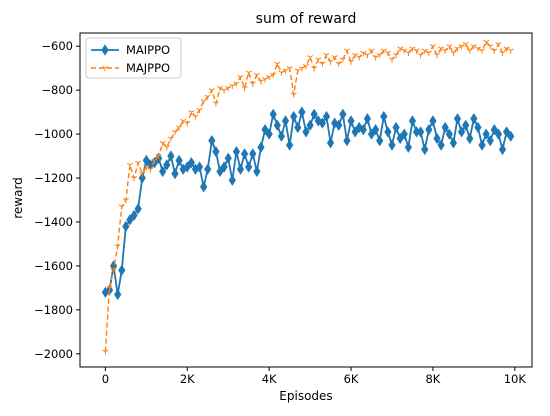 This screenshot has height=416, width=550. What do you see at coordinates (18, 198) in the screenshot?
I see `y-axis-label: reward` at bounding box center [18, 198].